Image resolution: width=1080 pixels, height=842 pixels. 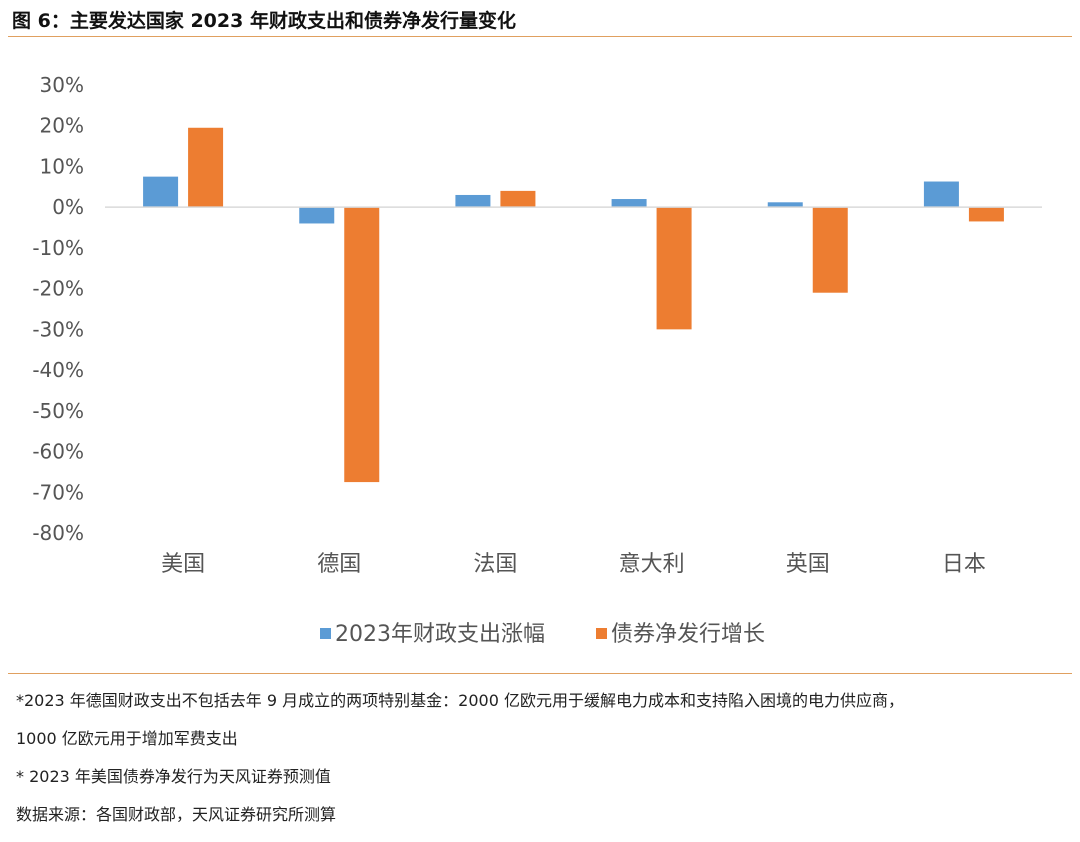 I want to click on note-line: 1000 亿欧元用于增加军费支出, so click(x=127, y=738).